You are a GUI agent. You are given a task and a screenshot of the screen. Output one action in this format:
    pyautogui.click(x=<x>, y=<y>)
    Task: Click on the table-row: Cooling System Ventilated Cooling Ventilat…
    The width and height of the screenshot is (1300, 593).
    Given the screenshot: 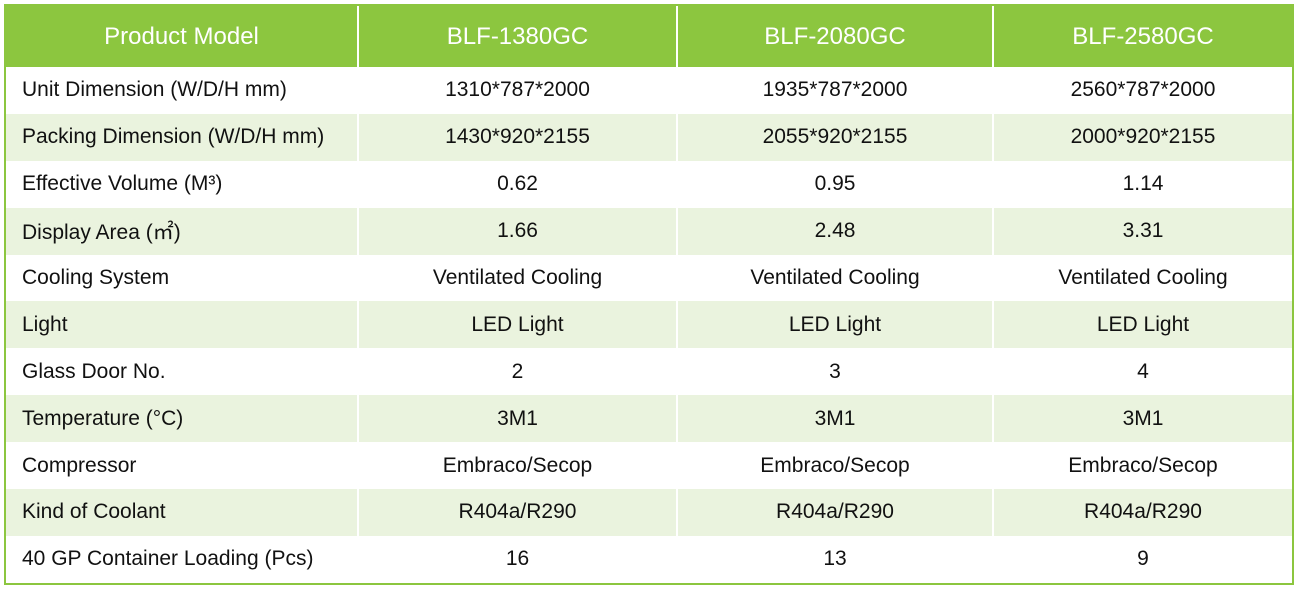 What is the action you would take?
    pyautogui.click(x=649, y=278)
    